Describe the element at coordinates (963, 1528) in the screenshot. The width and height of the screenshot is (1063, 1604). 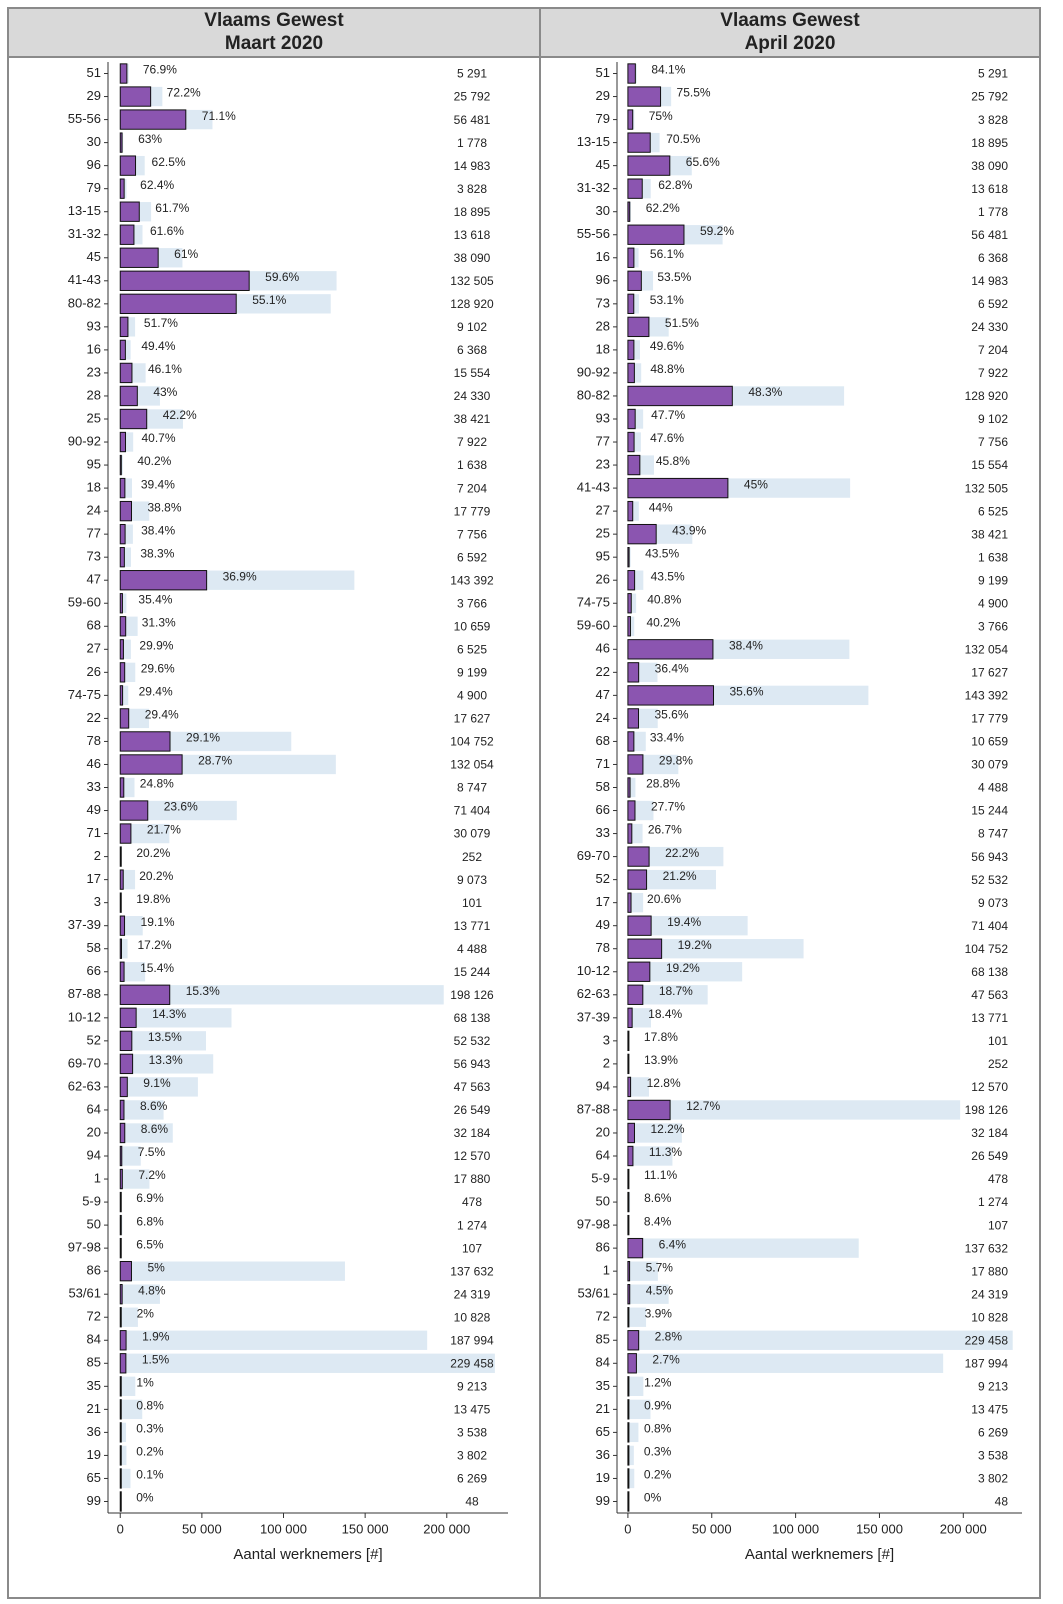
I see `x-tick-label: 200 000` at that location.